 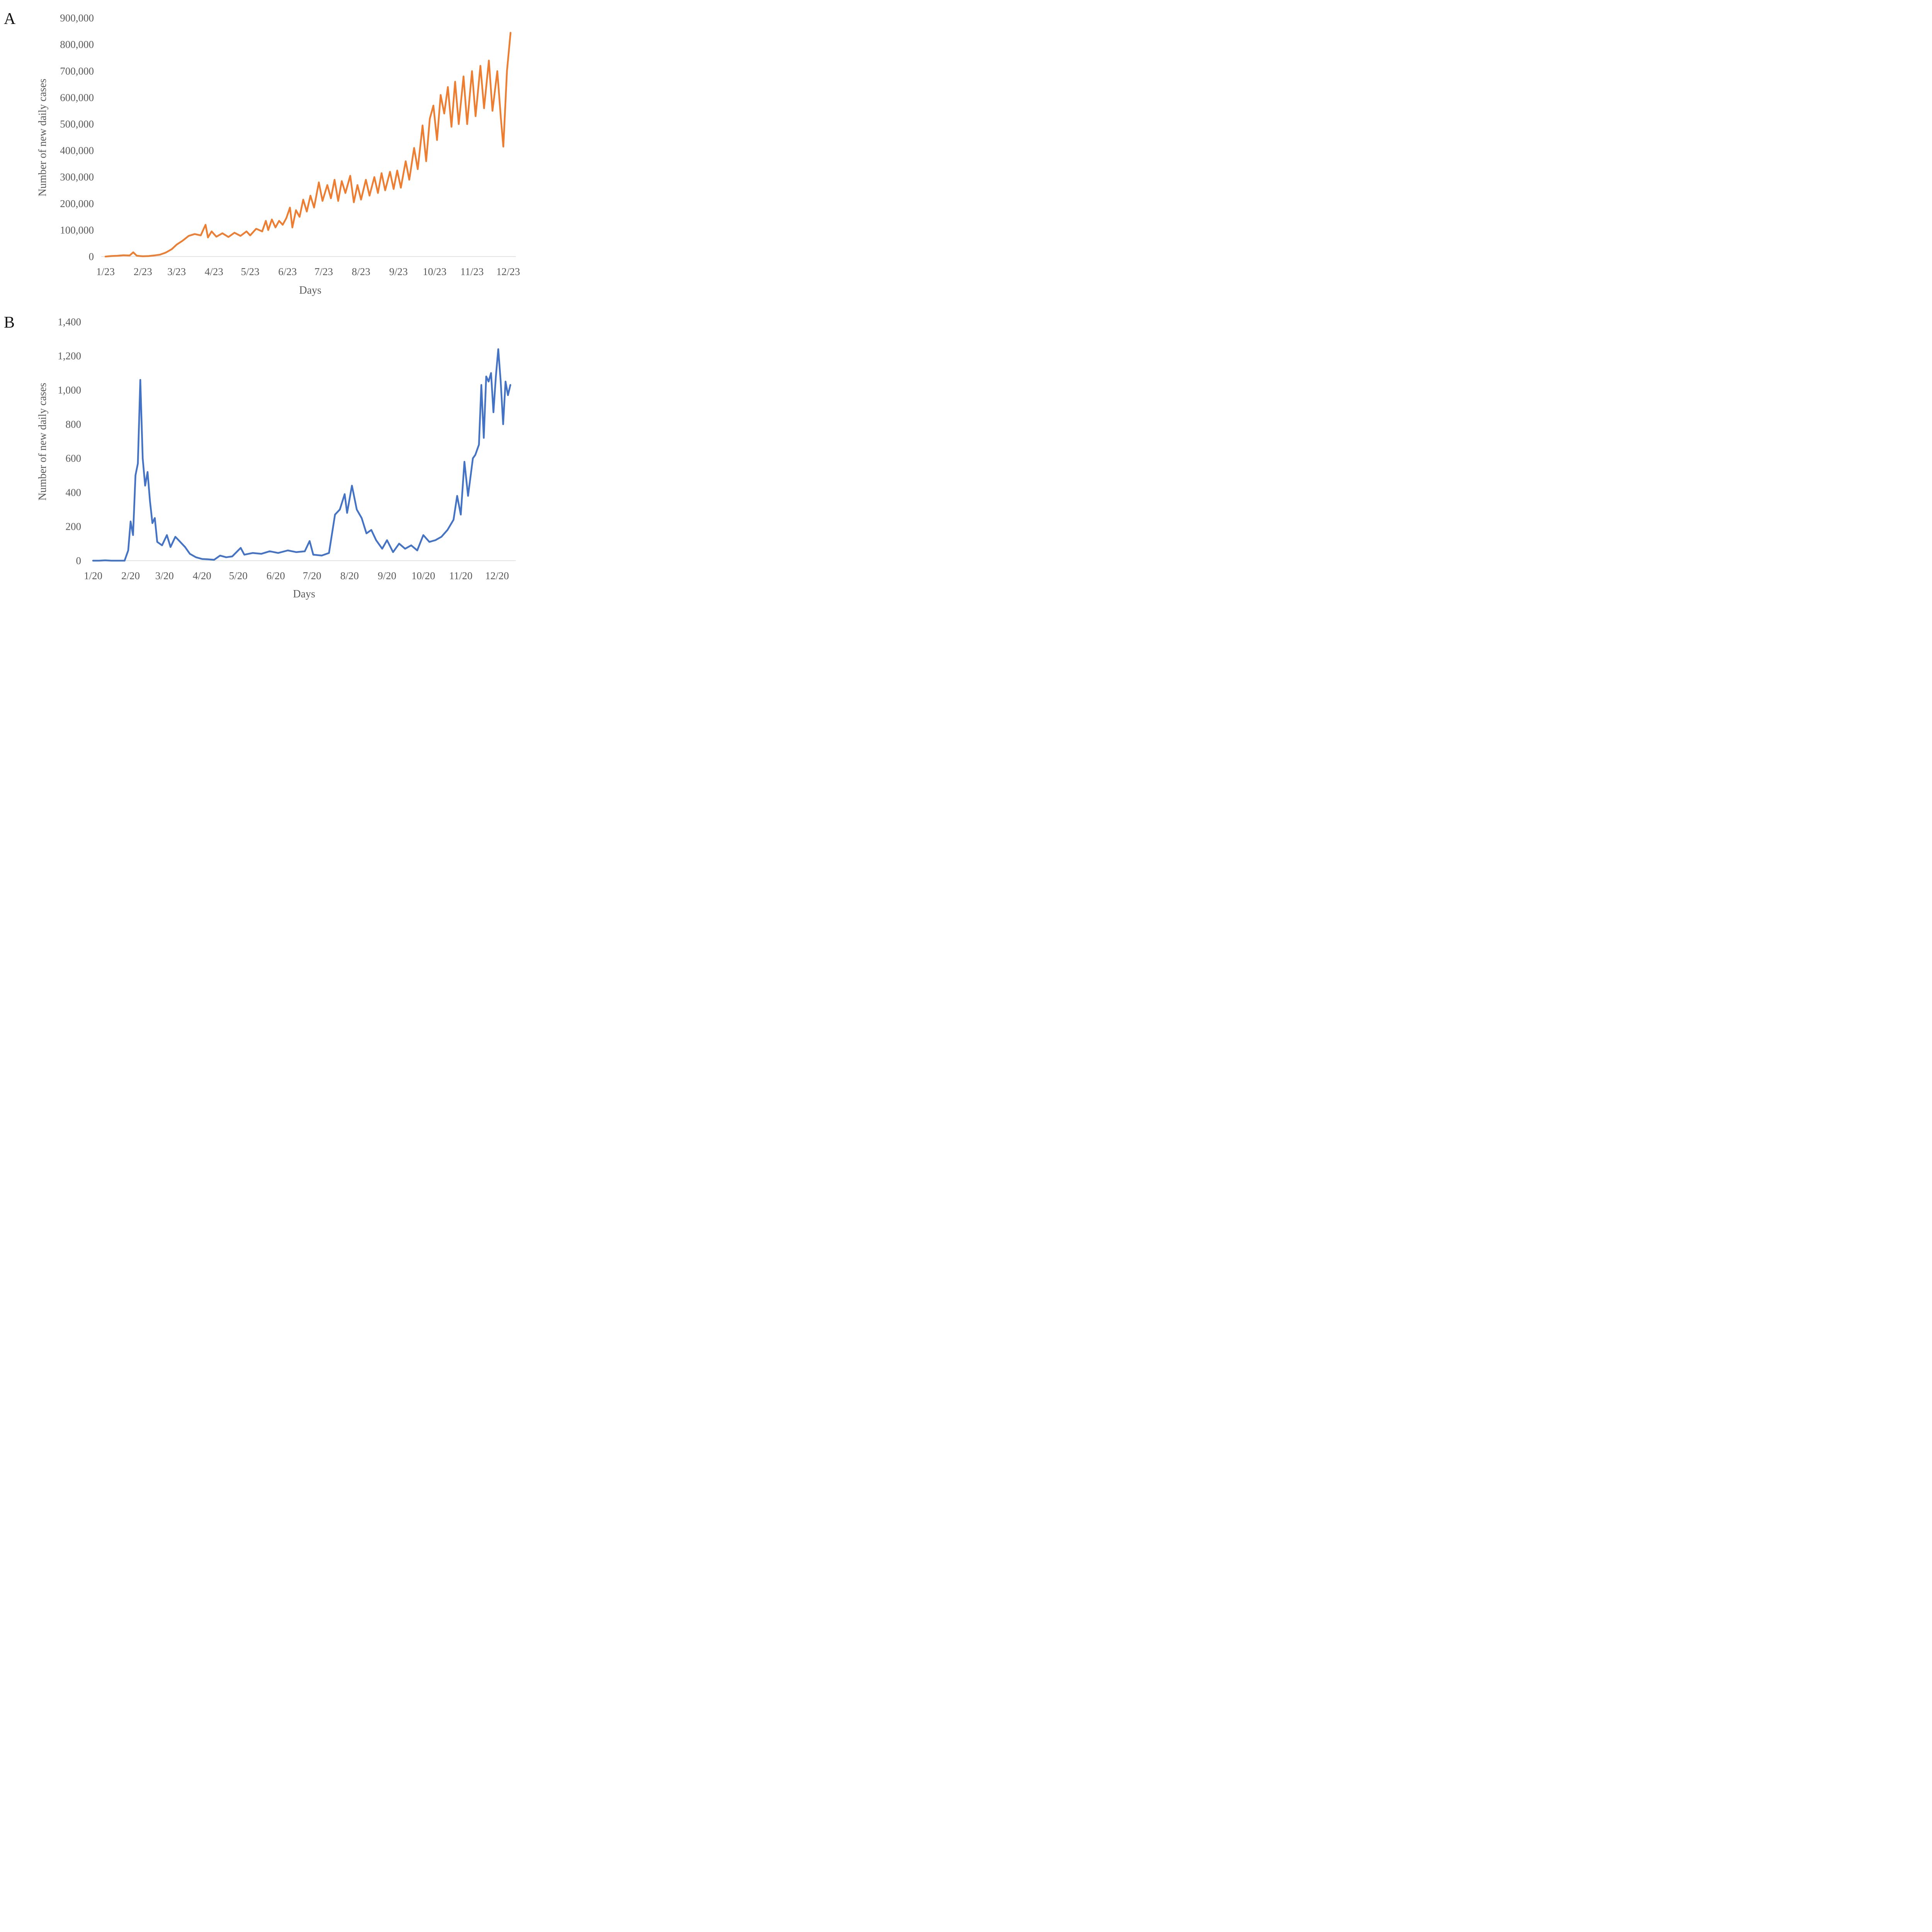 What do you see at coordinates (349, 576) in the screenshot?
I see `x-tick-label: 8/20` at bounding box center [349, 576].